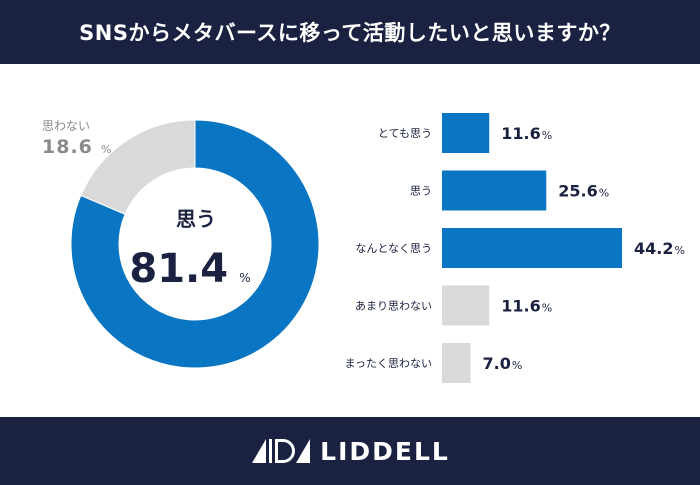  Describe the element at coordinates (393, 248) in the screenshot. I see `bar-category-label-nantonaku-omou: なんとなく思う` at that location.